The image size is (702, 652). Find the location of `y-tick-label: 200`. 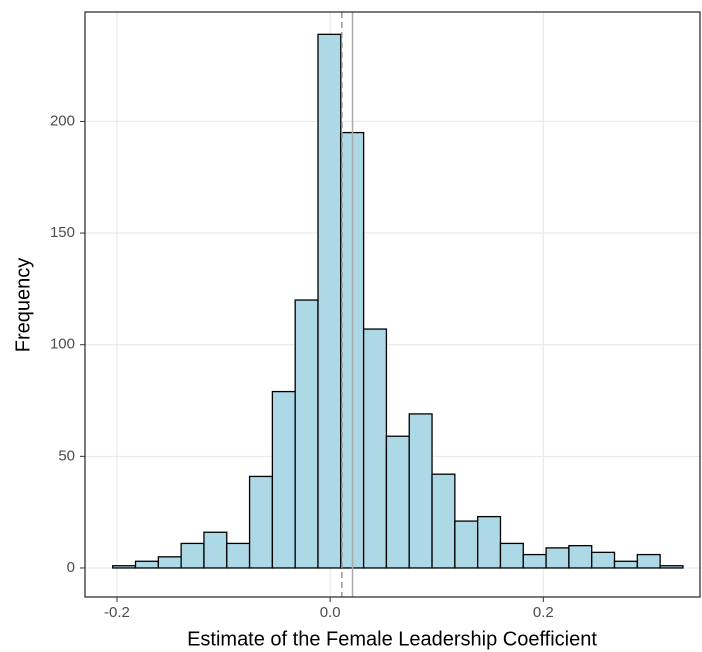

y-tick-label: 200 is located at coordinates (62, 120).